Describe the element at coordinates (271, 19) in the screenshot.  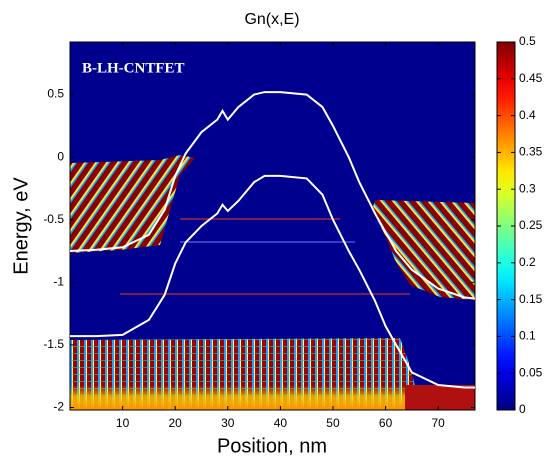
I see `chart-title: Gn(x,E)` at that location.